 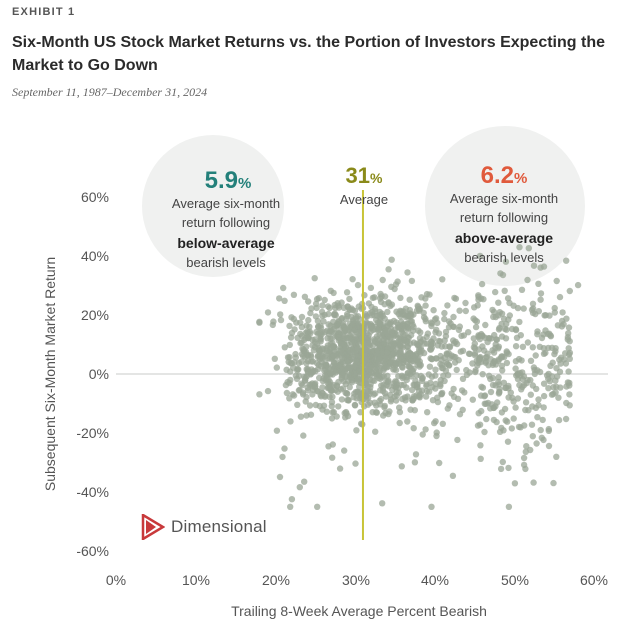 What do you see at coordinates (95, 315) in the screenshot?
I see `y-tick-label: 20%` at bounding box center [95, 315].